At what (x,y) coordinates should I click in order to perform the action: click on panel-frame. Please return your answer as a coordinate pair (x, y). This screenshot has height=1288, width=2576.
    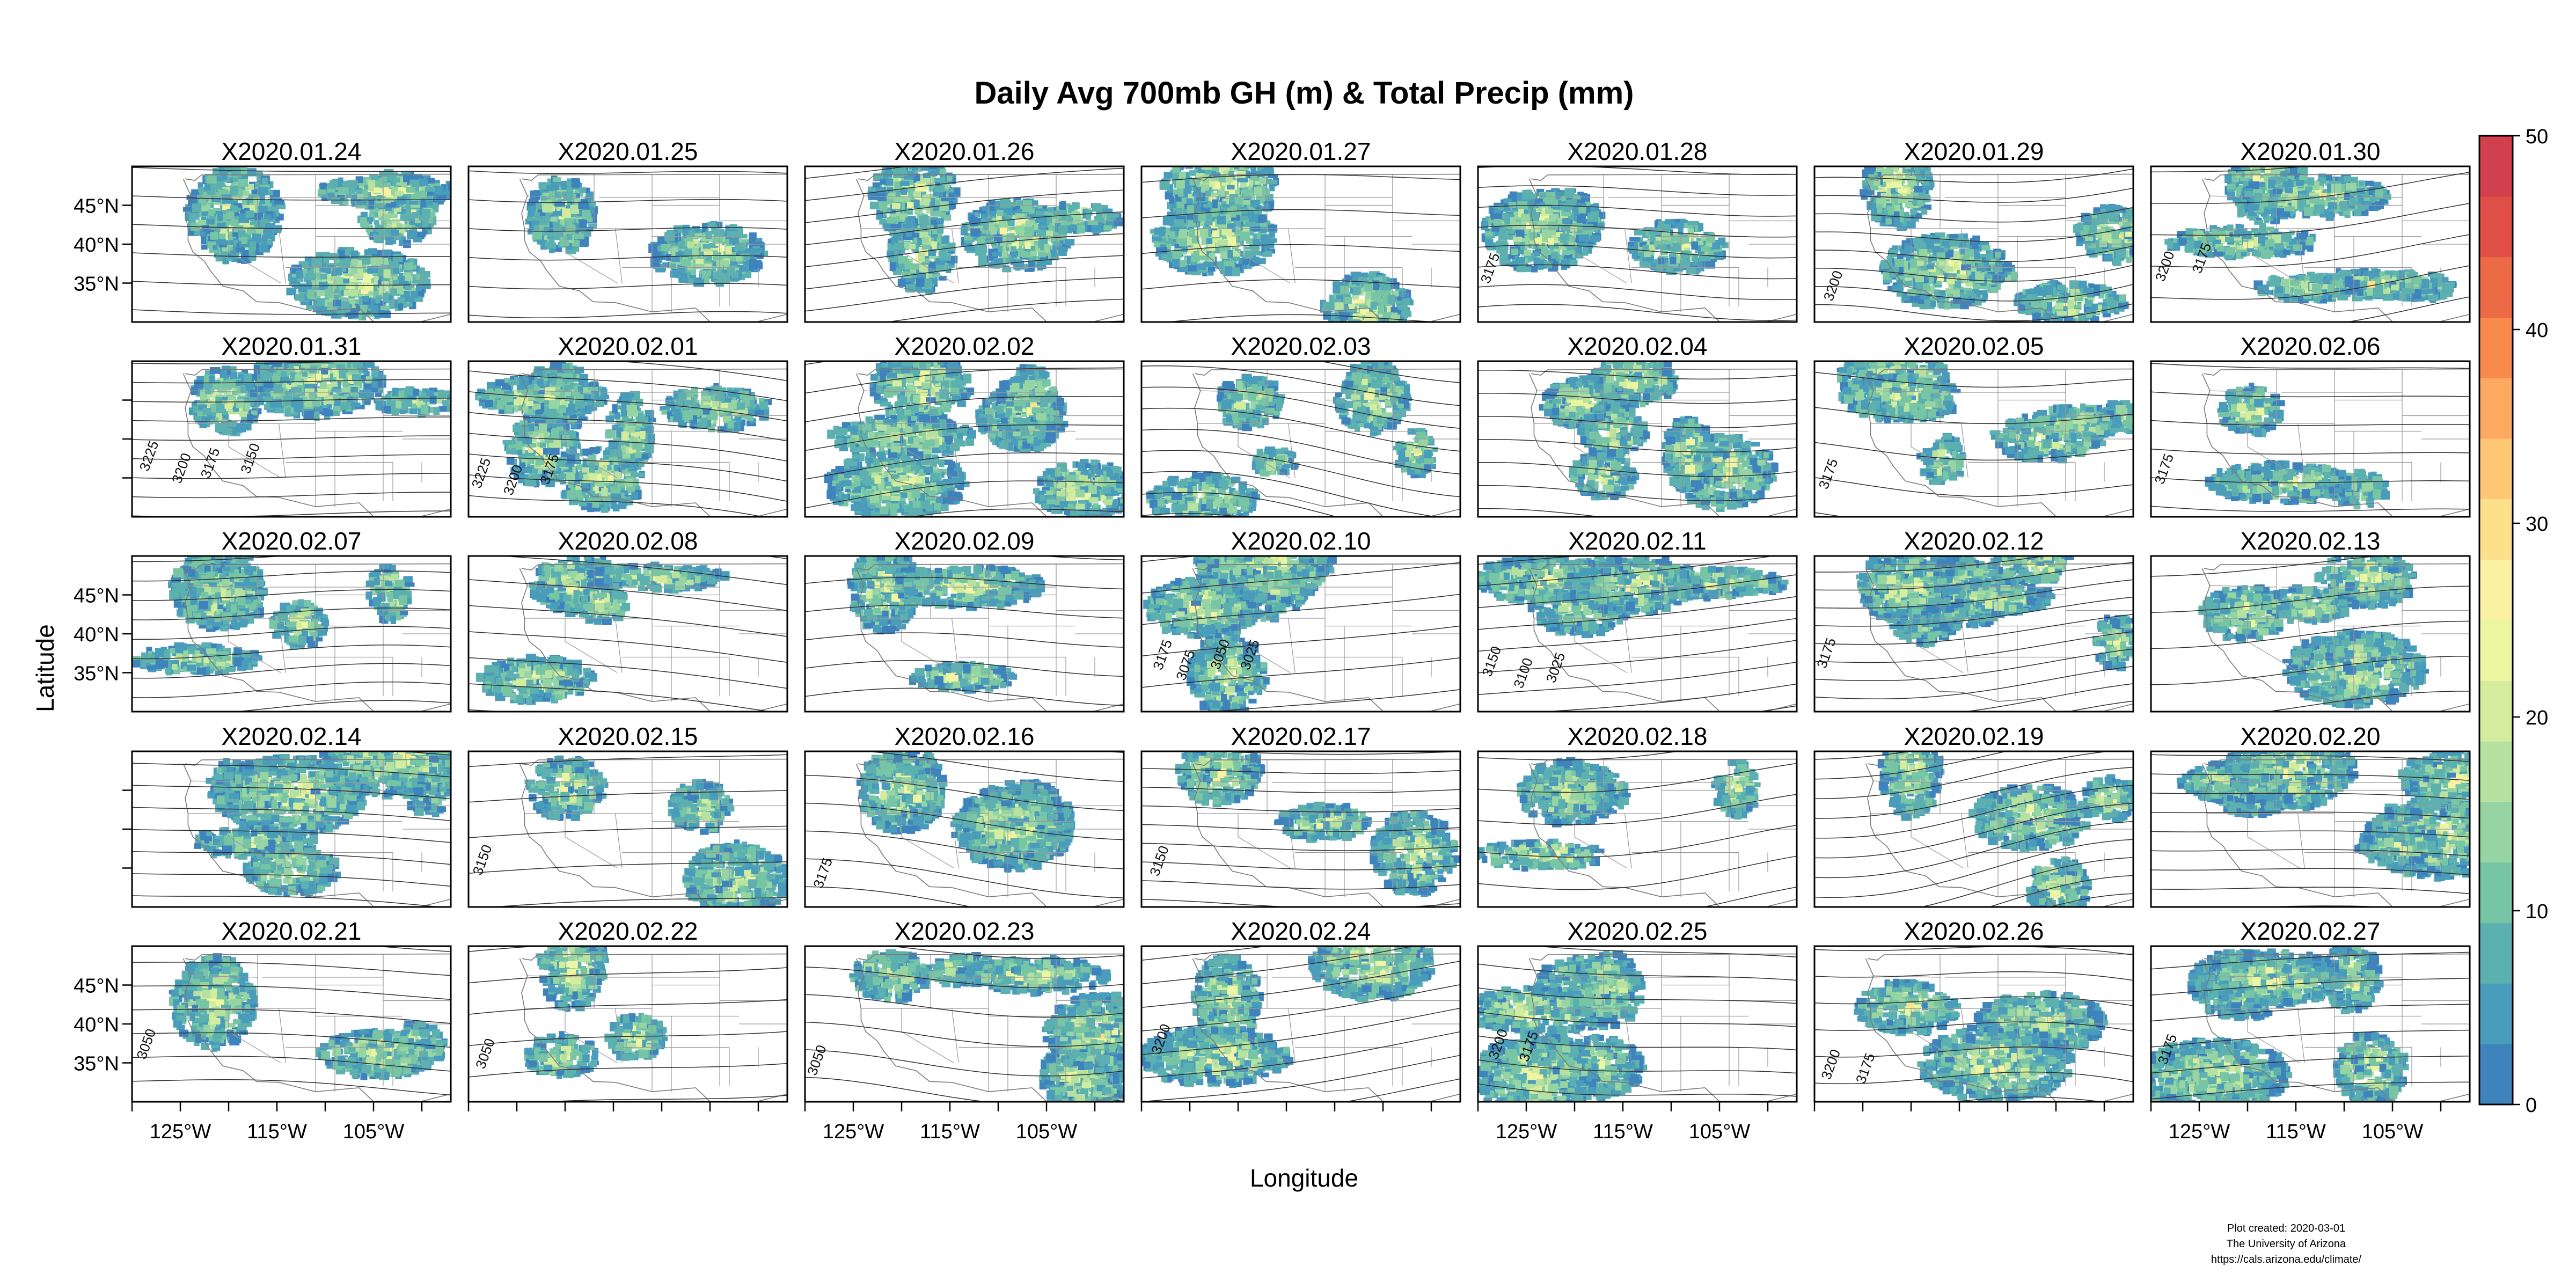
    Looking at the image, I should click on (627, 244).